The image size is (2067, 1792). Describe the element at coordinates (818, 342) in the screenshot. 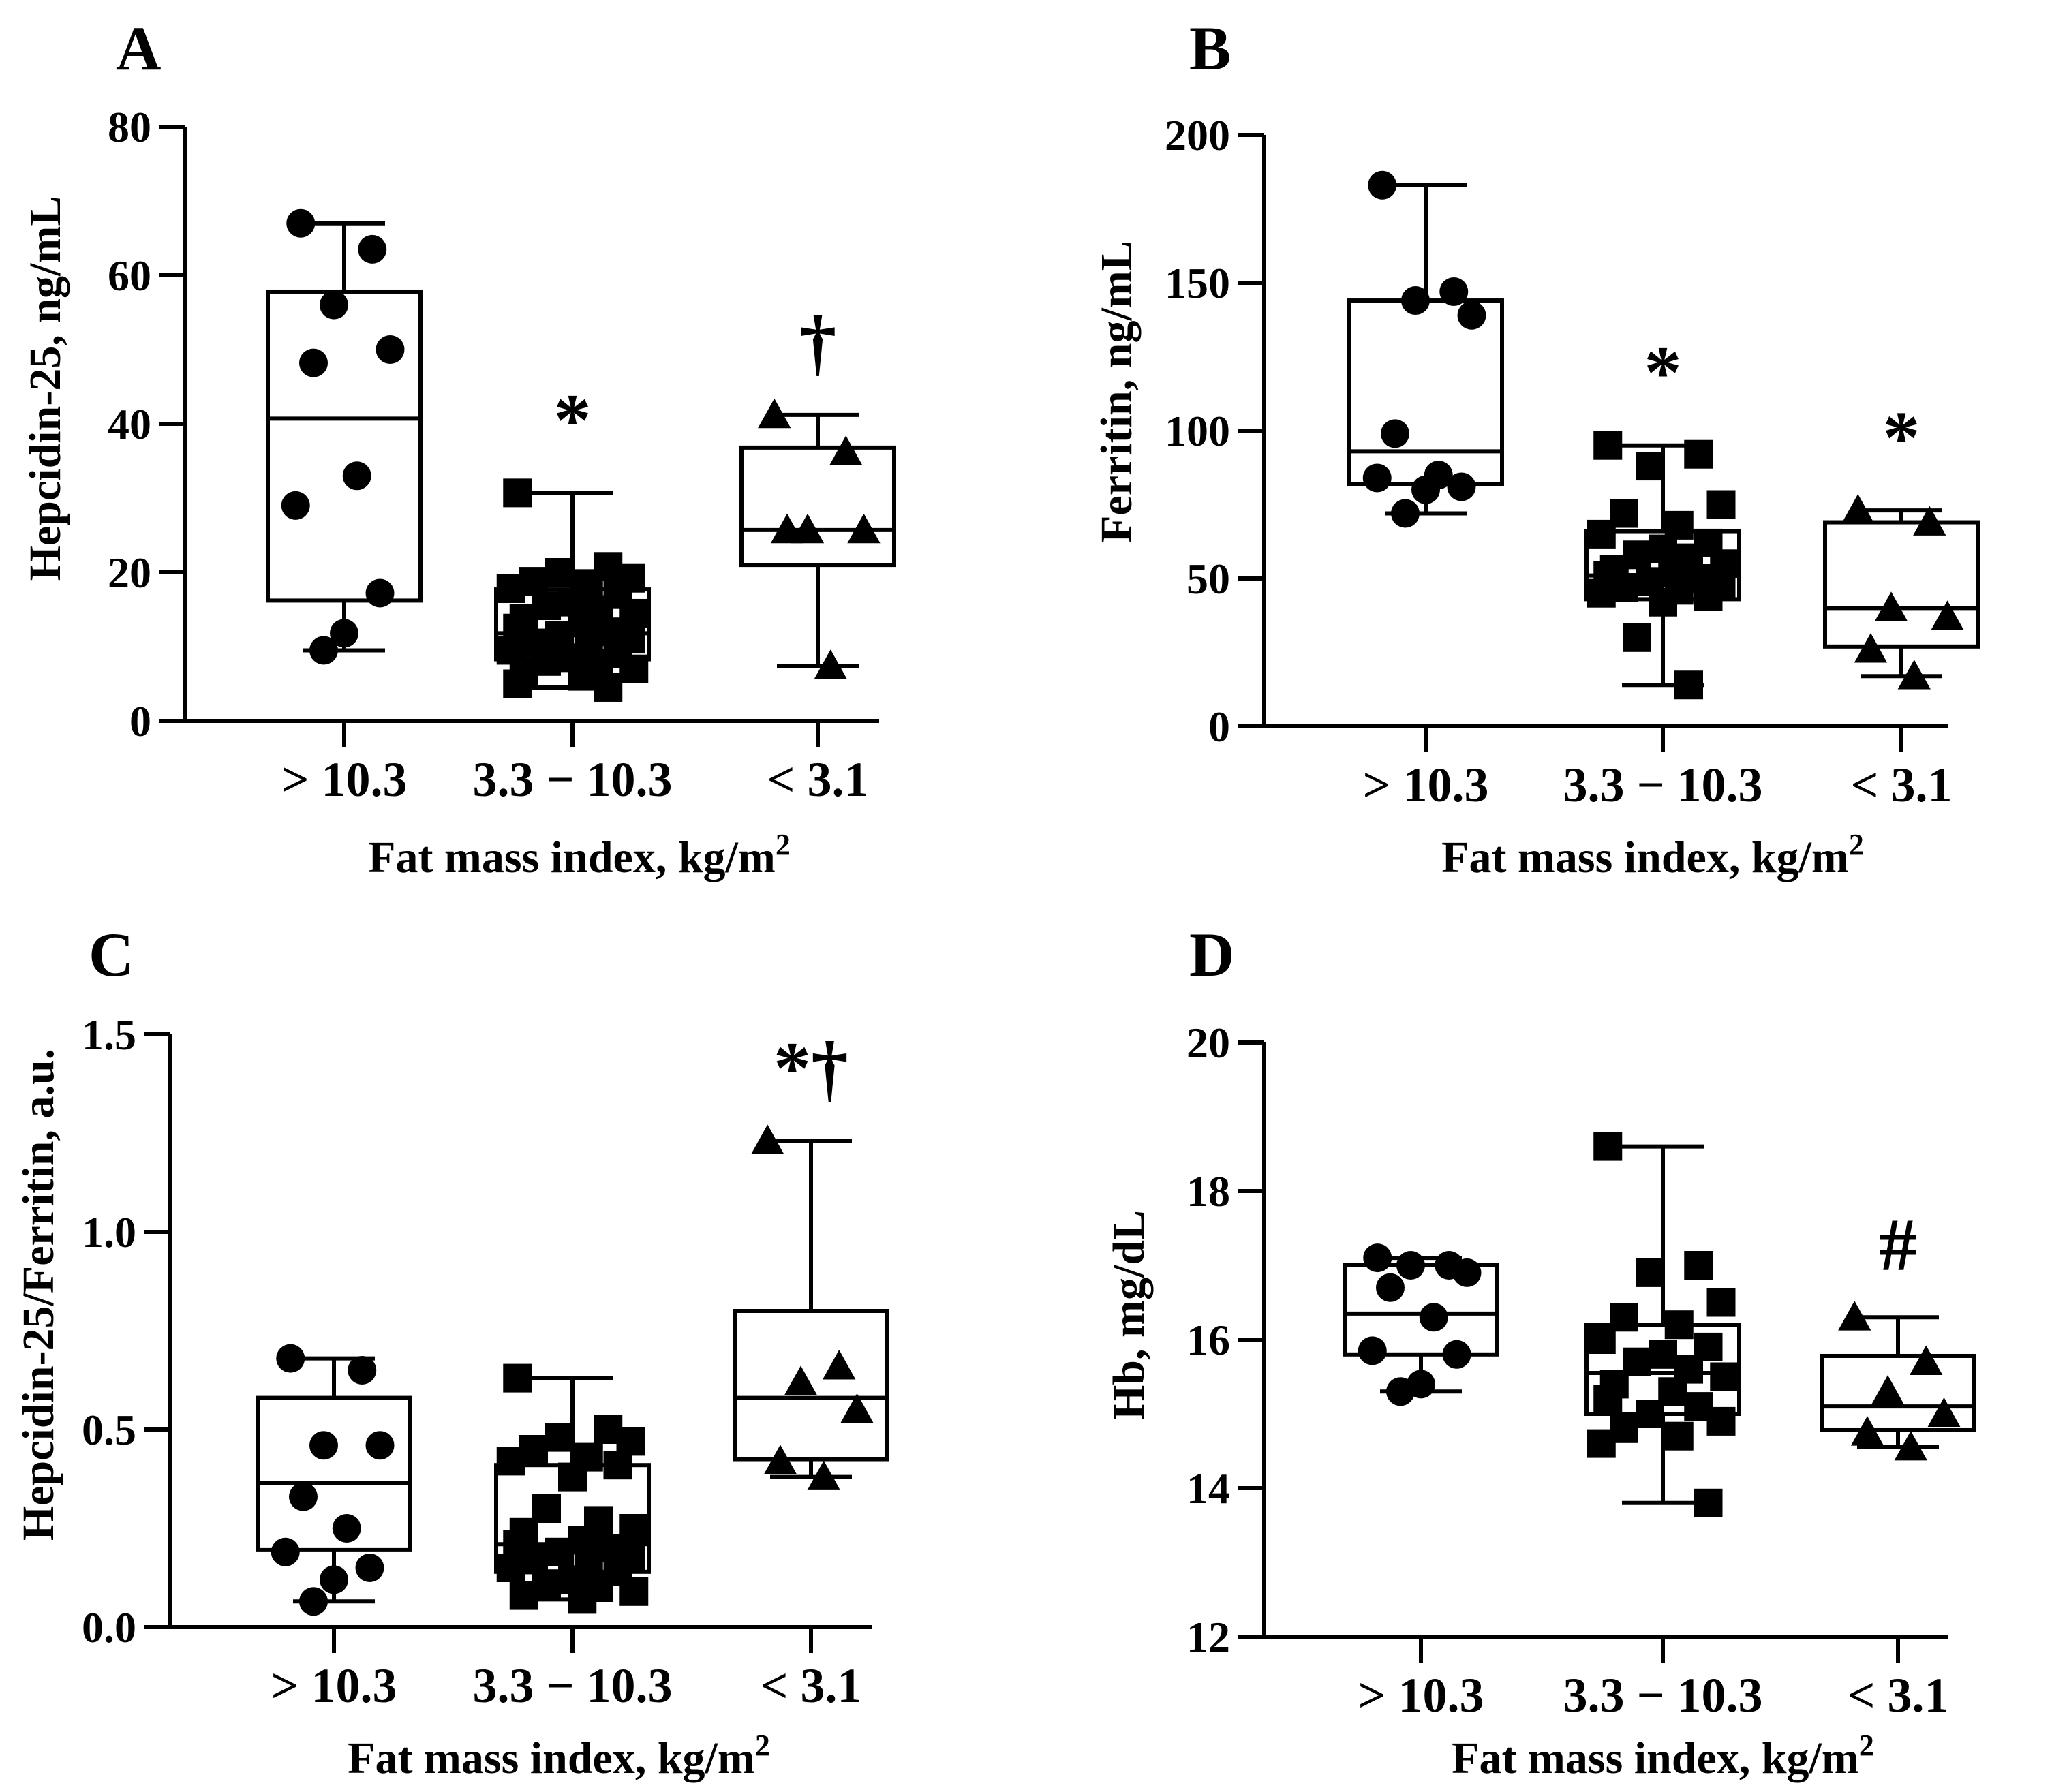

I see `significance-marker: †` at that location.